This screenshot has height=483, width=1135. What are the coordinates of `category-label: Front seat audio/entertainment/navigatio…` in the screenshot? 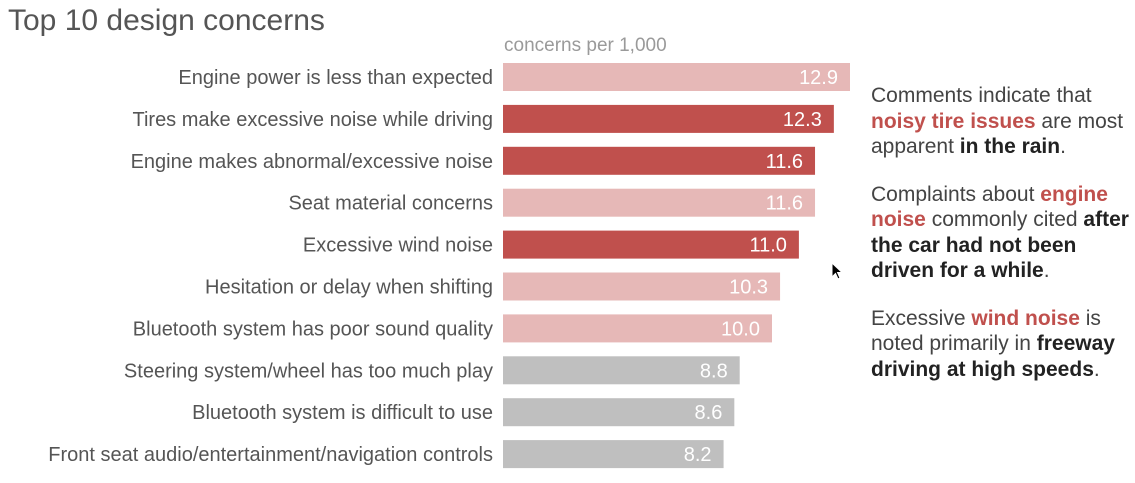 It's located at (270, 455).